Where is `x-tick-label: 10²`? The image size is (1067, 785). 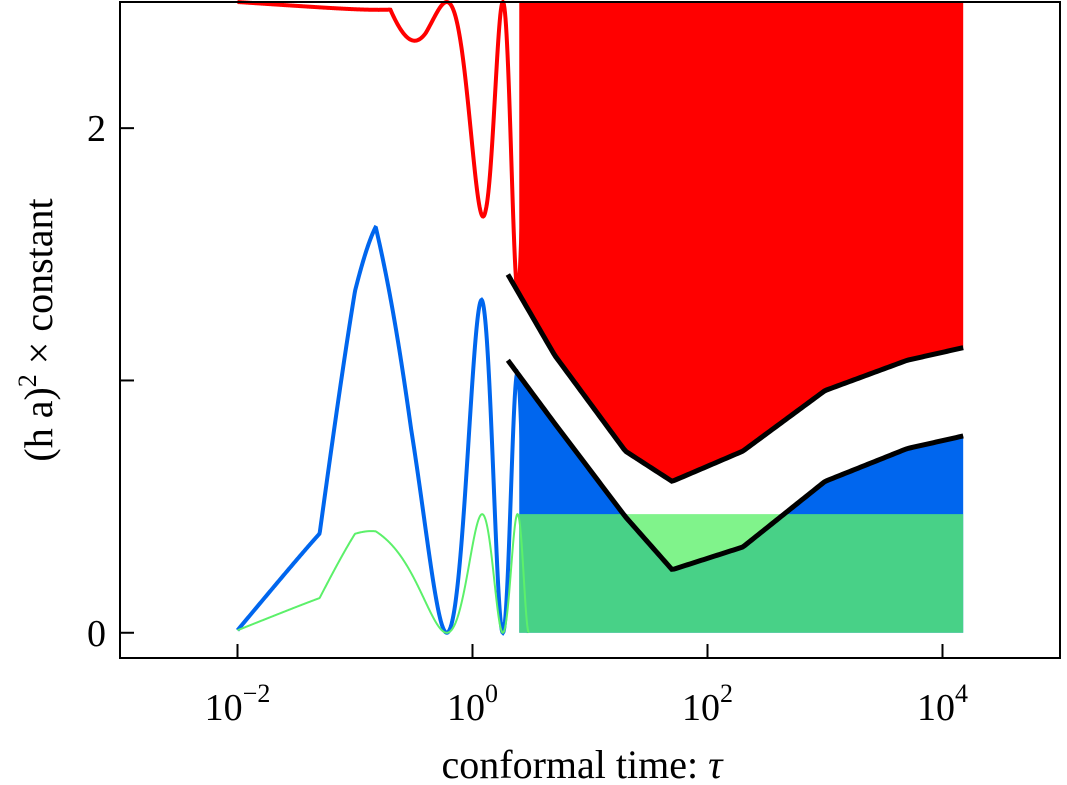
x-tick-label: 10² is located at coordinates (707, 704).